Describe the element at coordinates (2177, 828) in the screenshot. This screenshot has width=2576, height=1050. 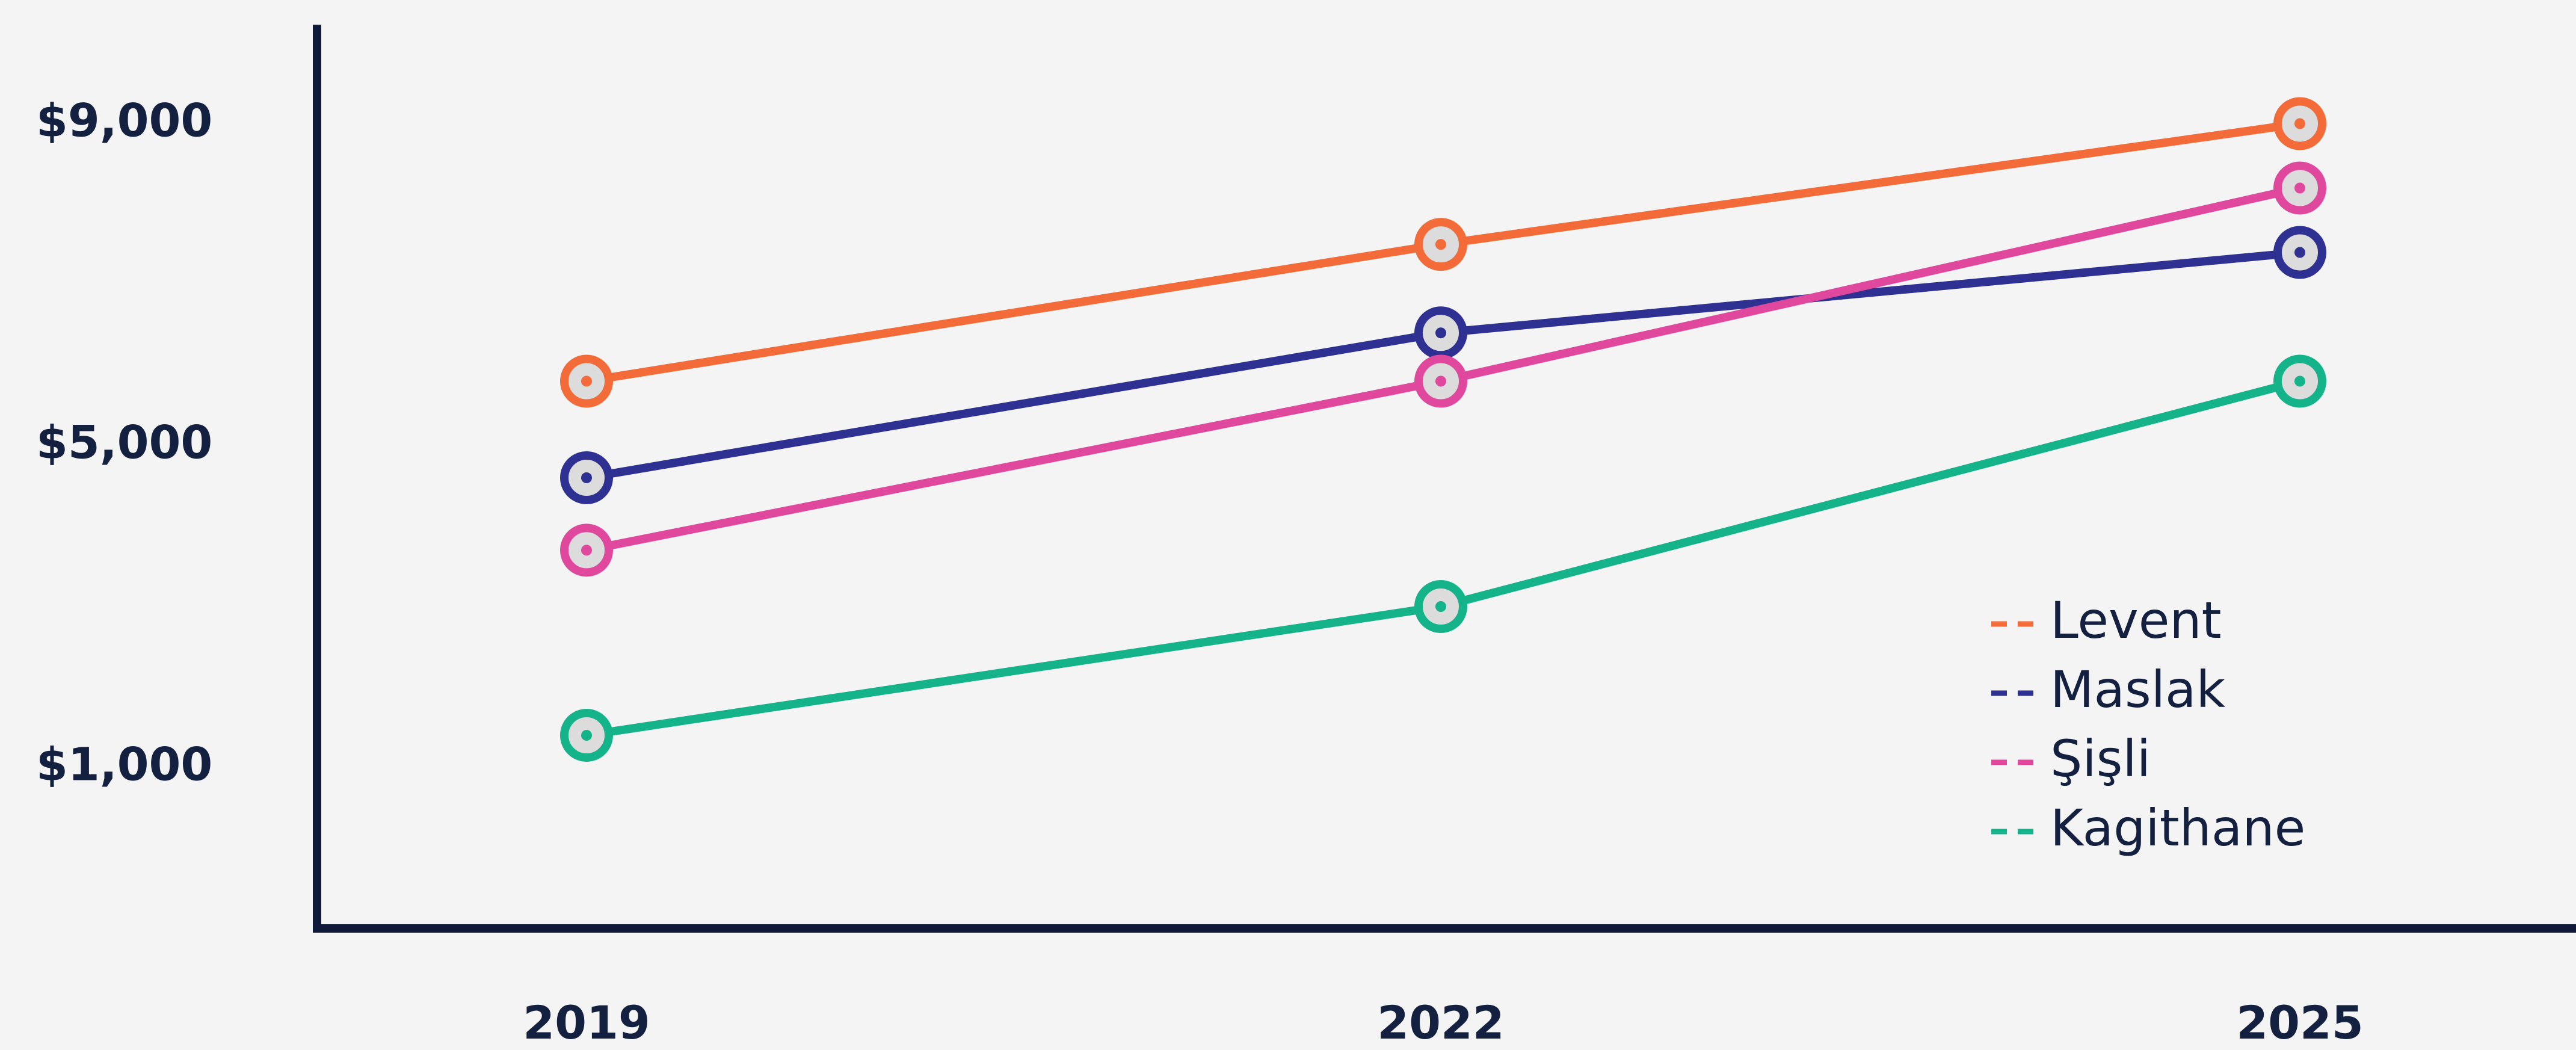
I see `legend-label: Kagithane` at that location.